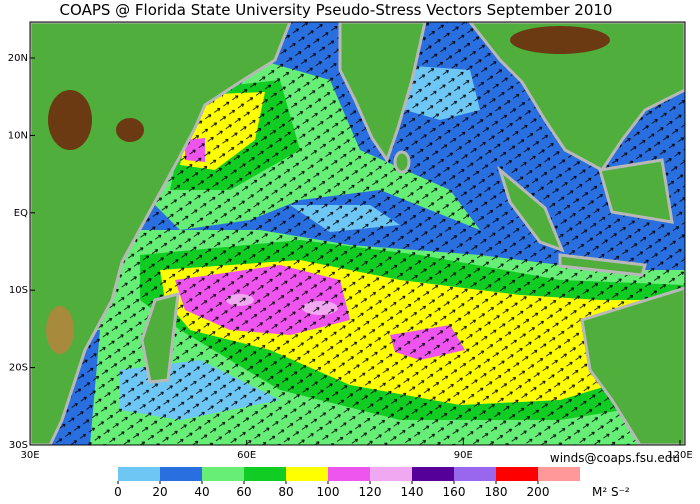  I want to click on colorbar-label: 0, so click(118, 492).